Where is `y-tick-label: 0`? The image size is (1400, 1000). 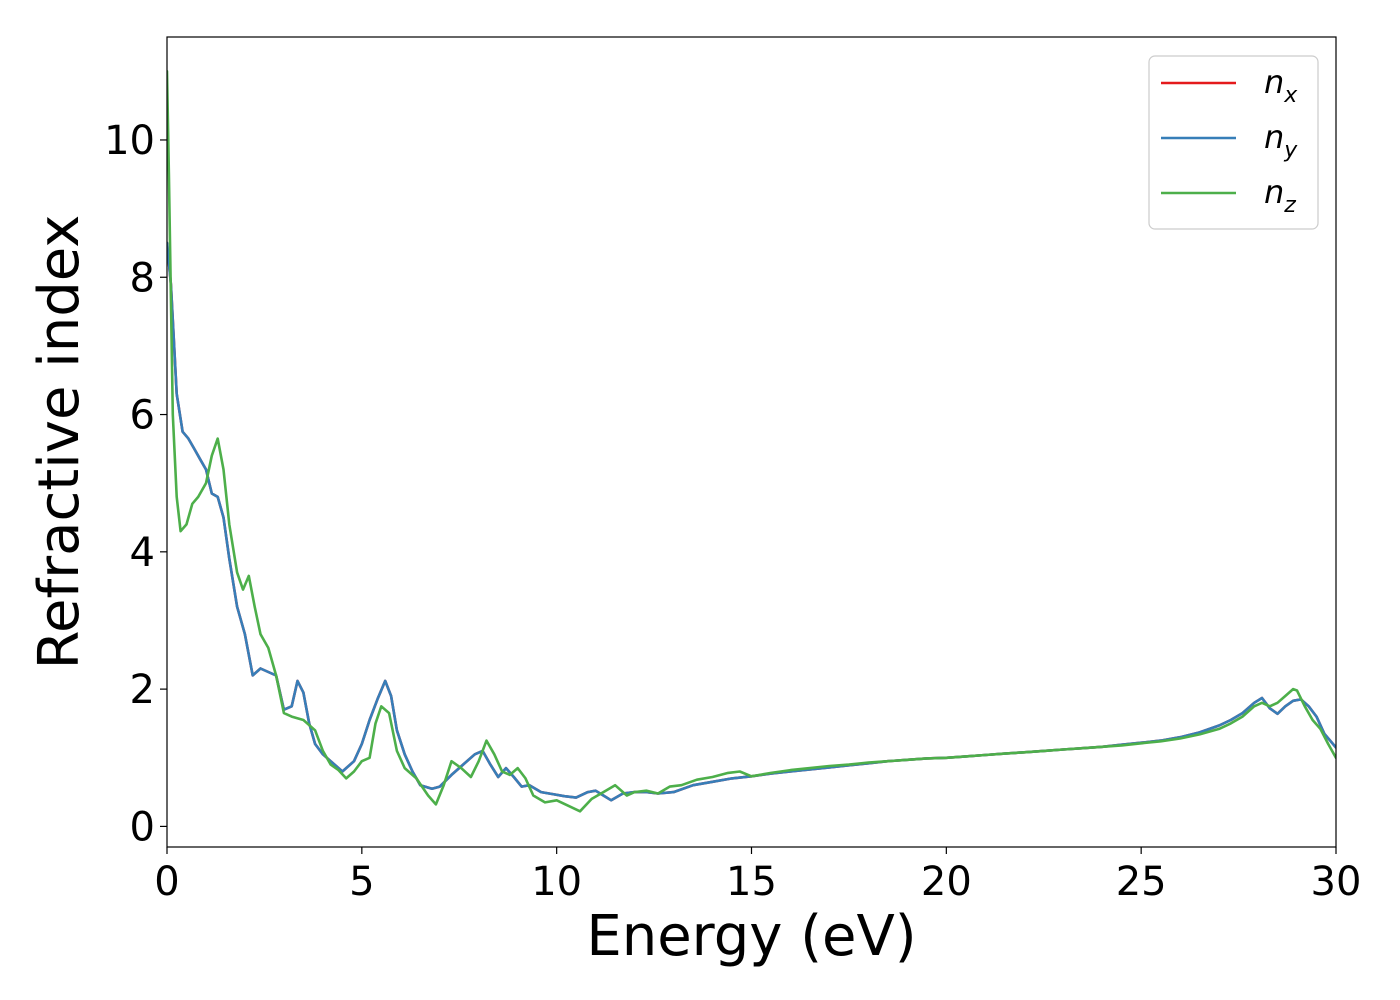 y-tick-label: 0 is located at coordinates (142, 827).